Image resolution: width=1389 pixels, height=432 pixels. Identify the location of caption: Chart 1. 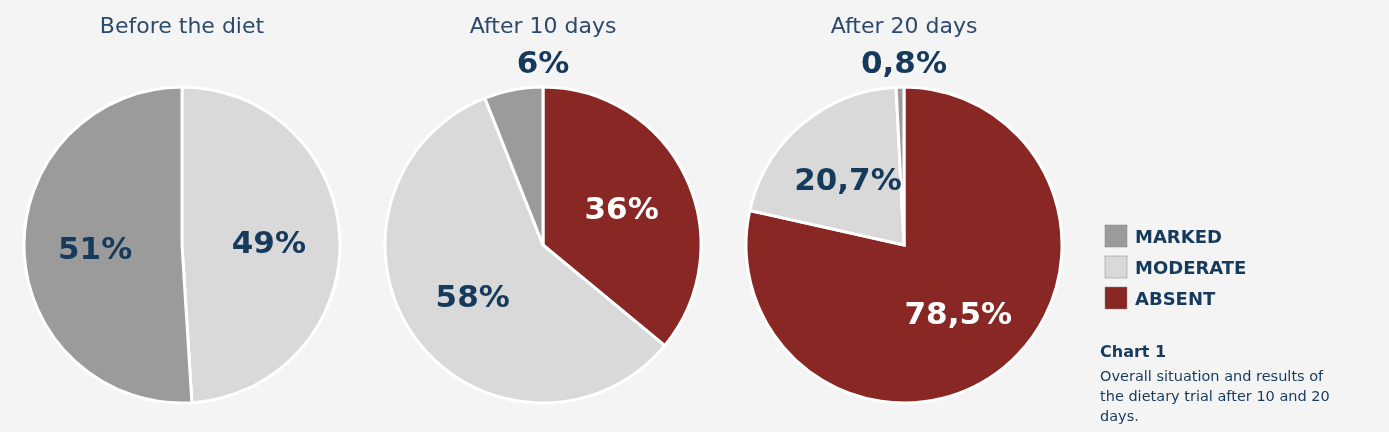
(1133, 351).